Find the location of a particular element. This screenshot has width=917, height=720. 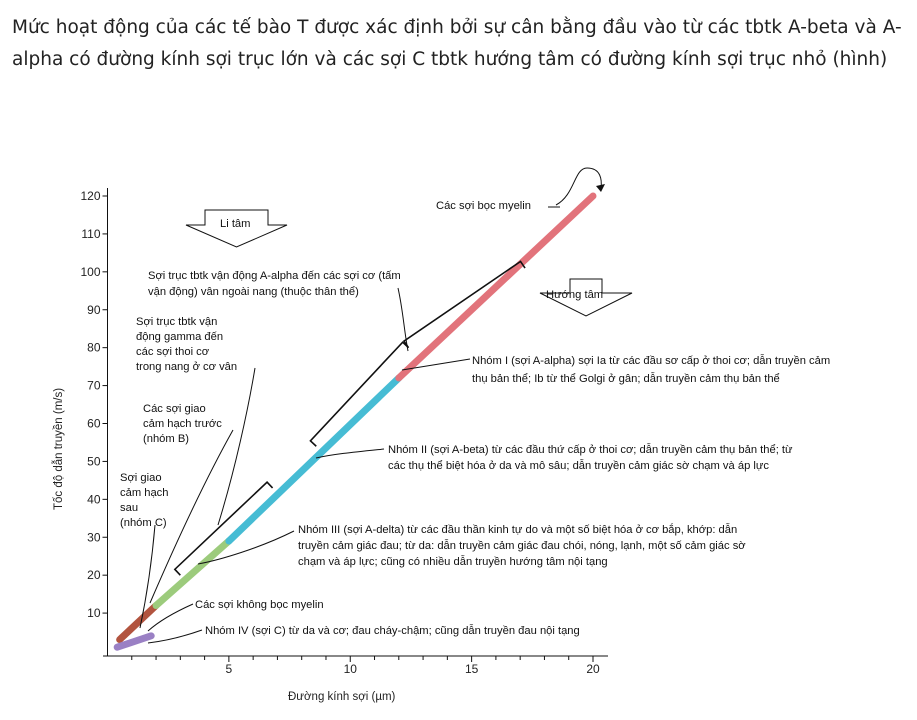

annotation-line: trong nang ở cơ vân is located at coordinates (186, 367).